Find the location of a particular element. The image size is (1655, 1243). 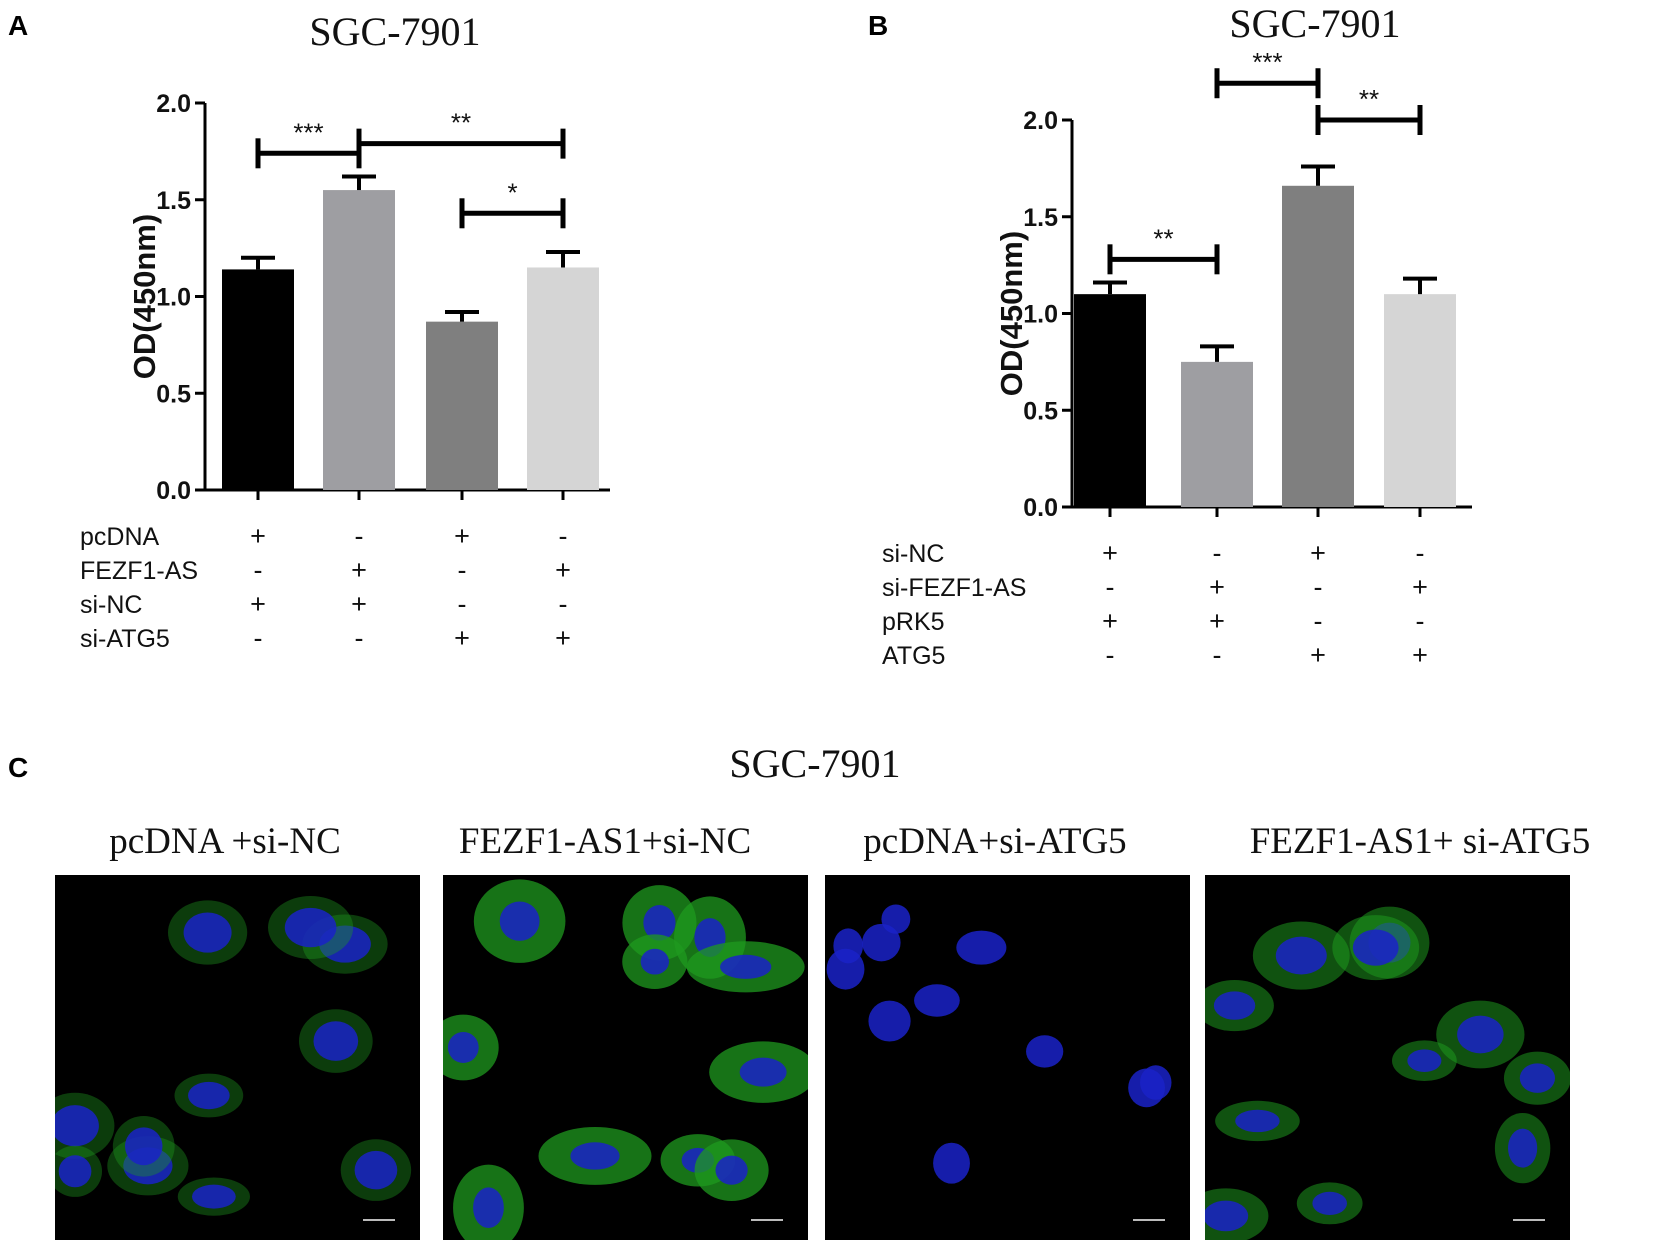

chart-b-y-tick-label: 0.0 is located at coordinates (1040, 508).